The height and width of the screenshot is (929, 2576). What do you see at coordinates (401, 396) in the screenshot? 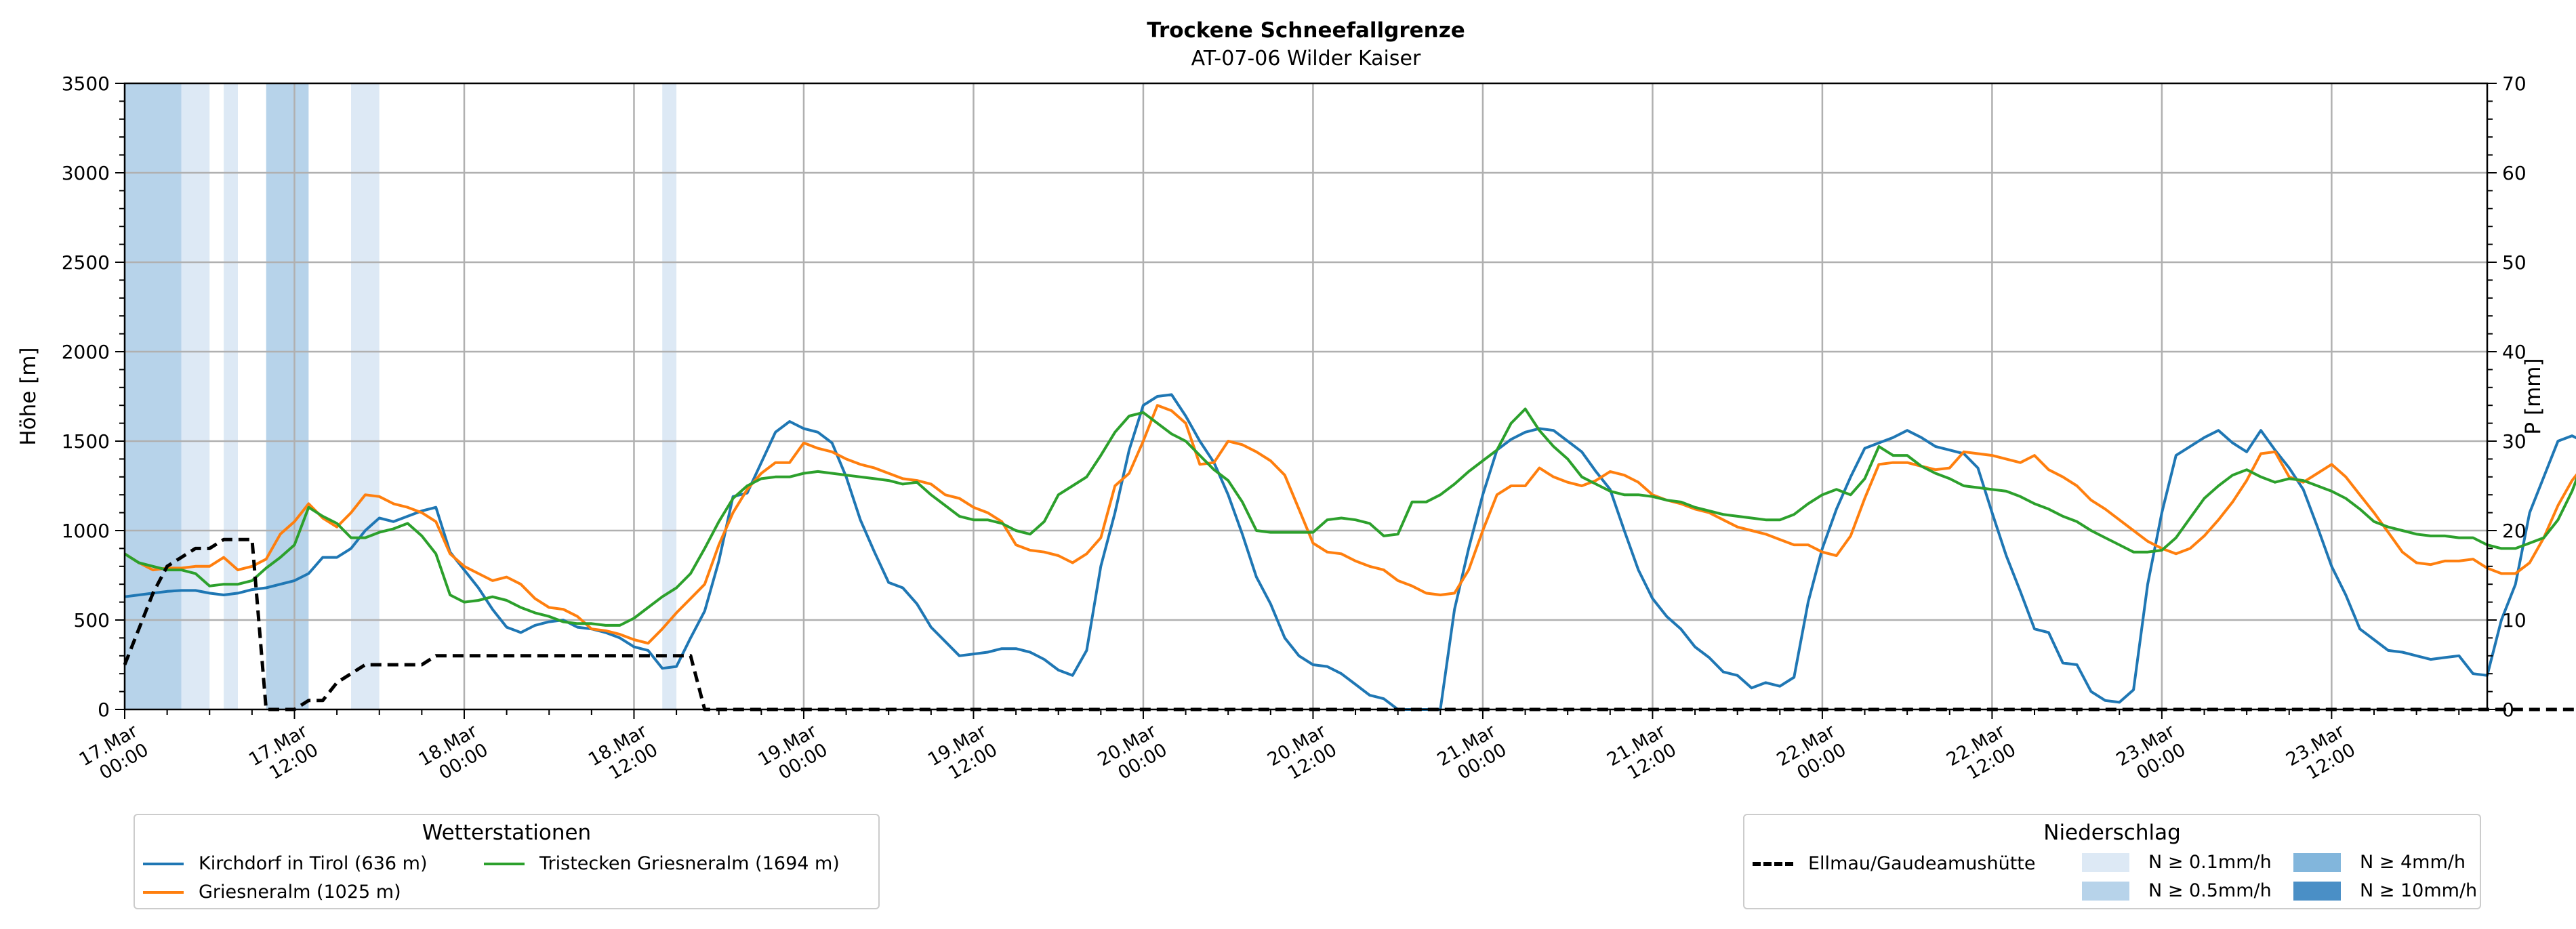
I see `precipitation-bands` at bounding box center [401, 396].